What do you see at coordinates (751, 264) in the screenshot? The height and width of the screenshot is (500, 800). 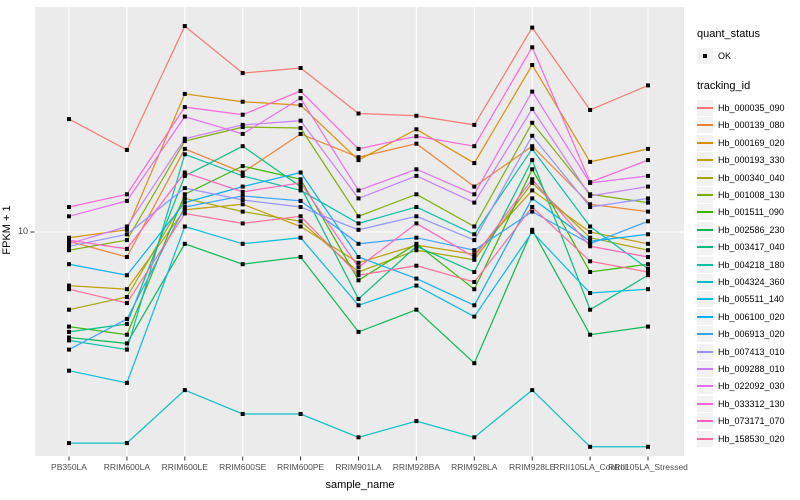 I see `legend-label-tracking-id: Hb_004218_180` at bounding box center [751, 264].